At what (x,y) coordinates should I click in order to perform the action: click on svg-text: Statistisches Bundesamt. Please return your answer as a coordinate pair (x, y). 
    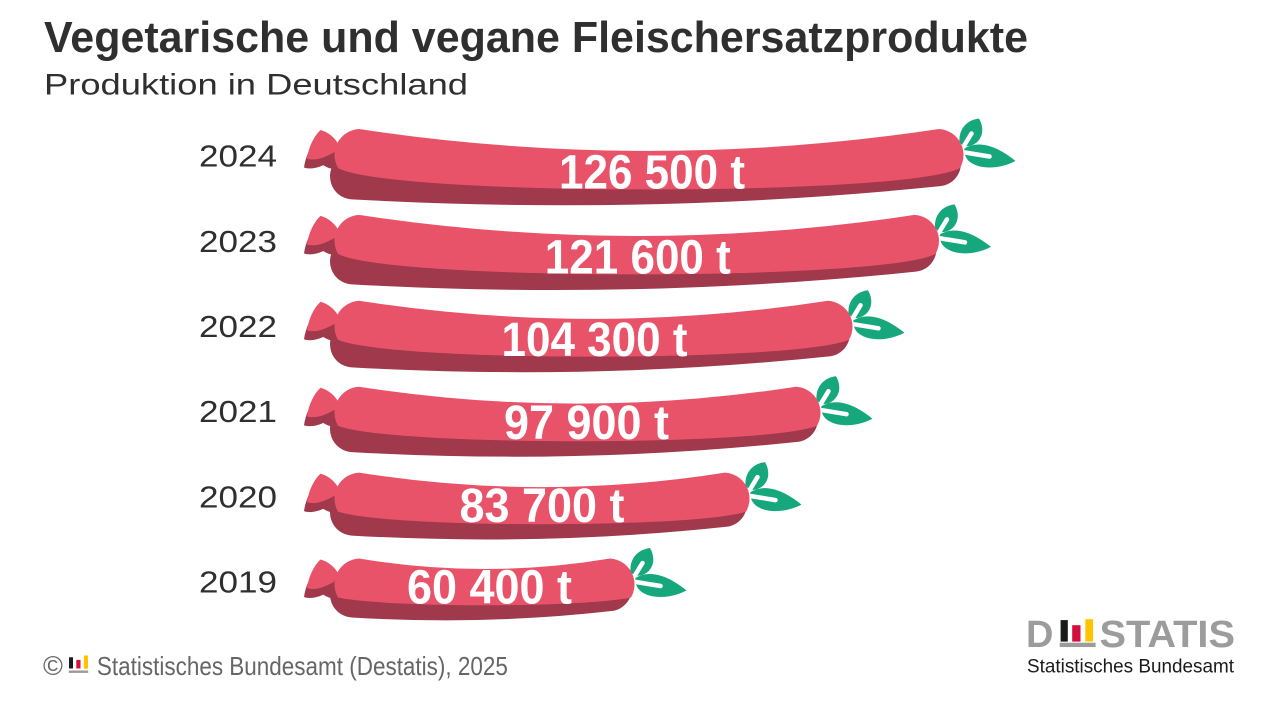
    Looking at the image, I should click on (1131, 666).